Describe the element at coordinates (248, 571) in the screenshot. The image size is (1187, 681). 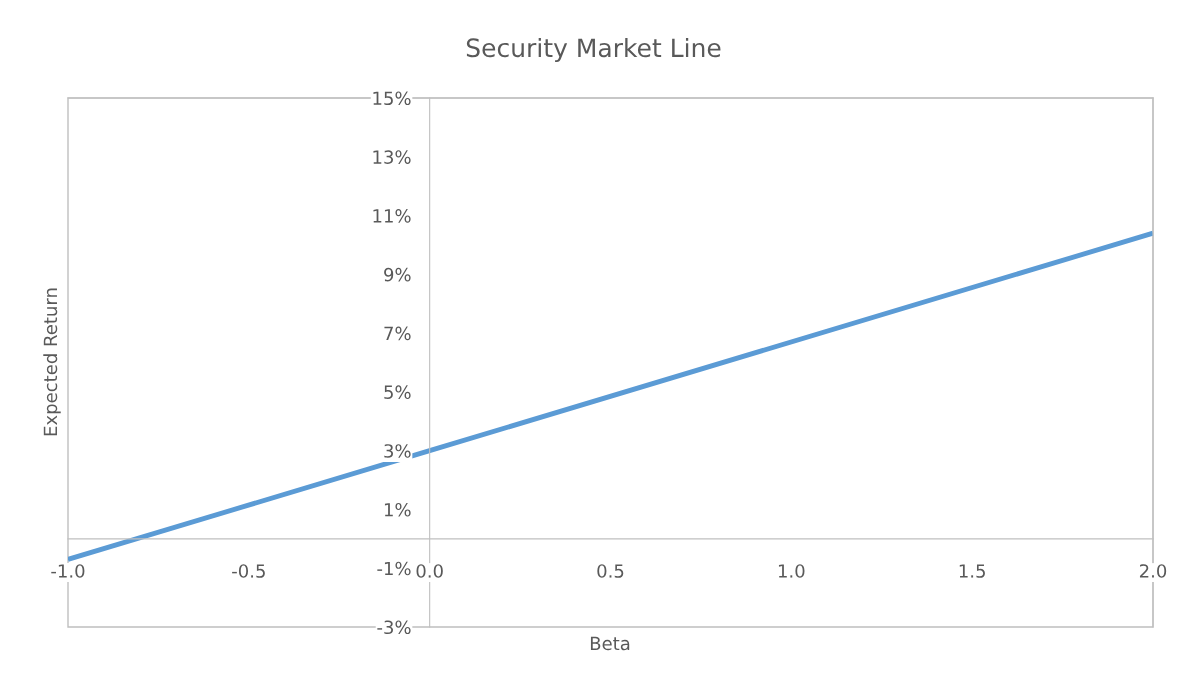
I see `x-tick-label: -0.5` at that location.